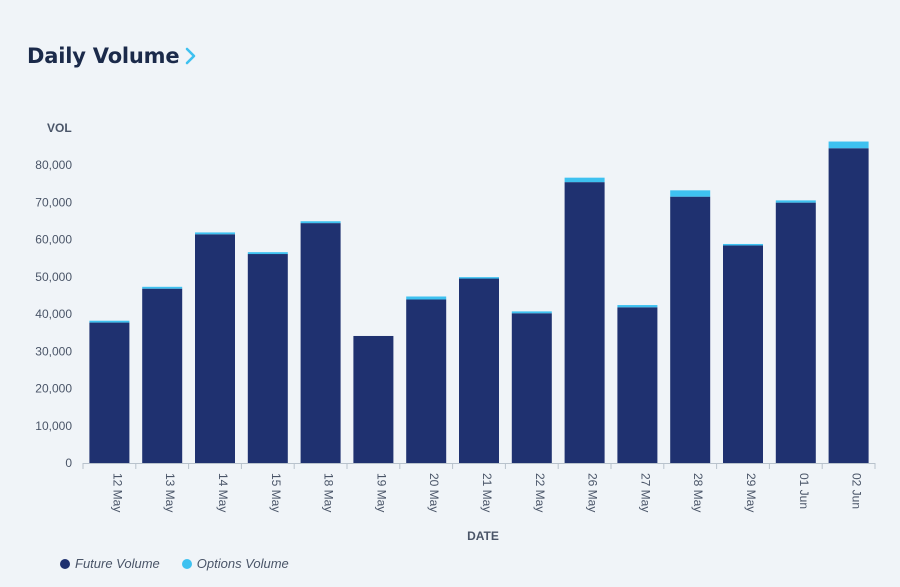 The image size is (900, 587). What do you see at coordinates (59, 128) in the screenshot?
I see `y-axis-label: VOL` at bounding box center [59, 128].